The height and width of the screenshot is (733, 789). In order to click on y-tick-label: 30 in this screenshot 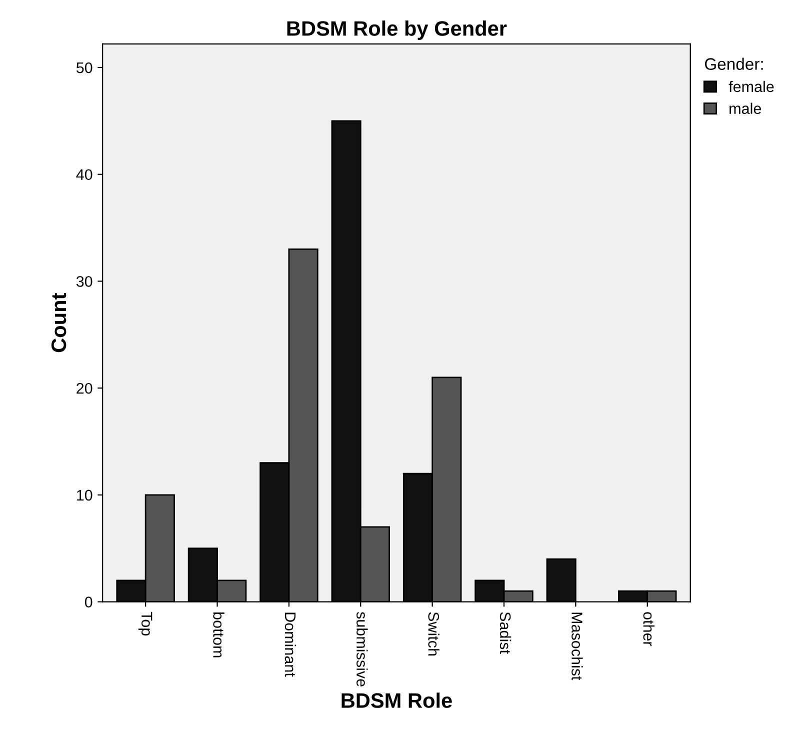, I will do `click(84, 281)`.